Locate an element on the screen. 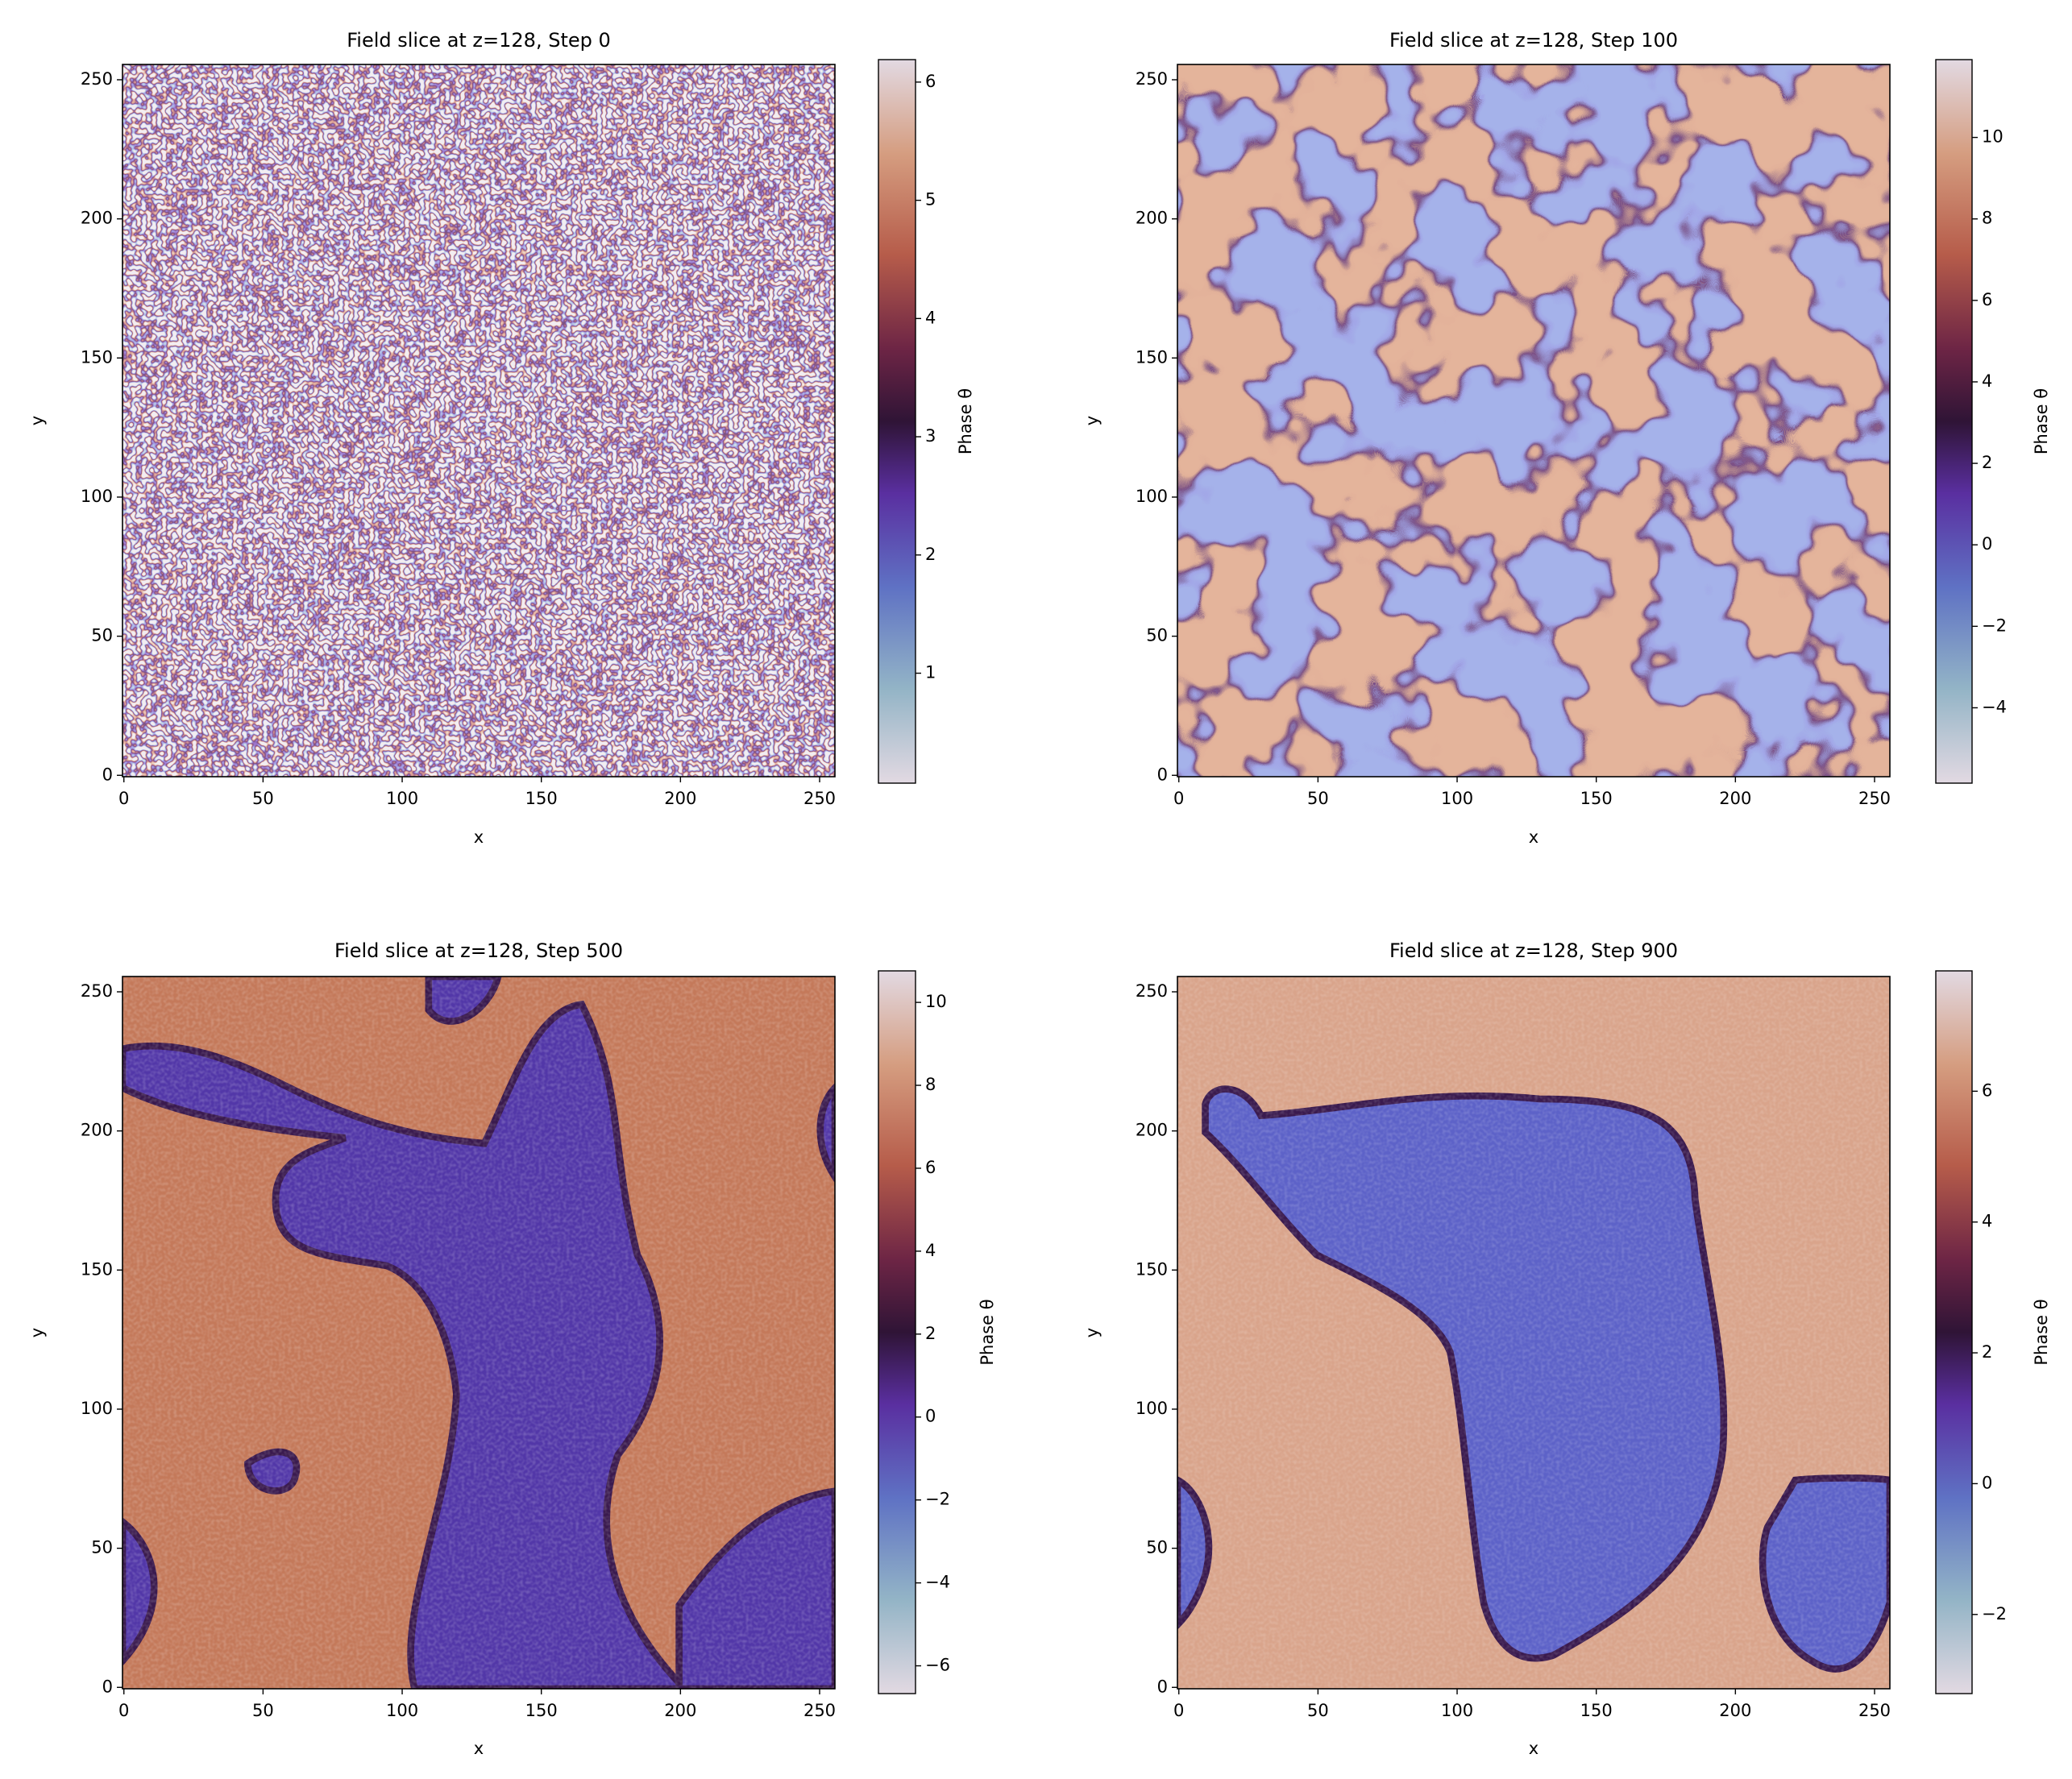  title: Field slice at z=128, Step 500 is located at coordinates (478, 951).